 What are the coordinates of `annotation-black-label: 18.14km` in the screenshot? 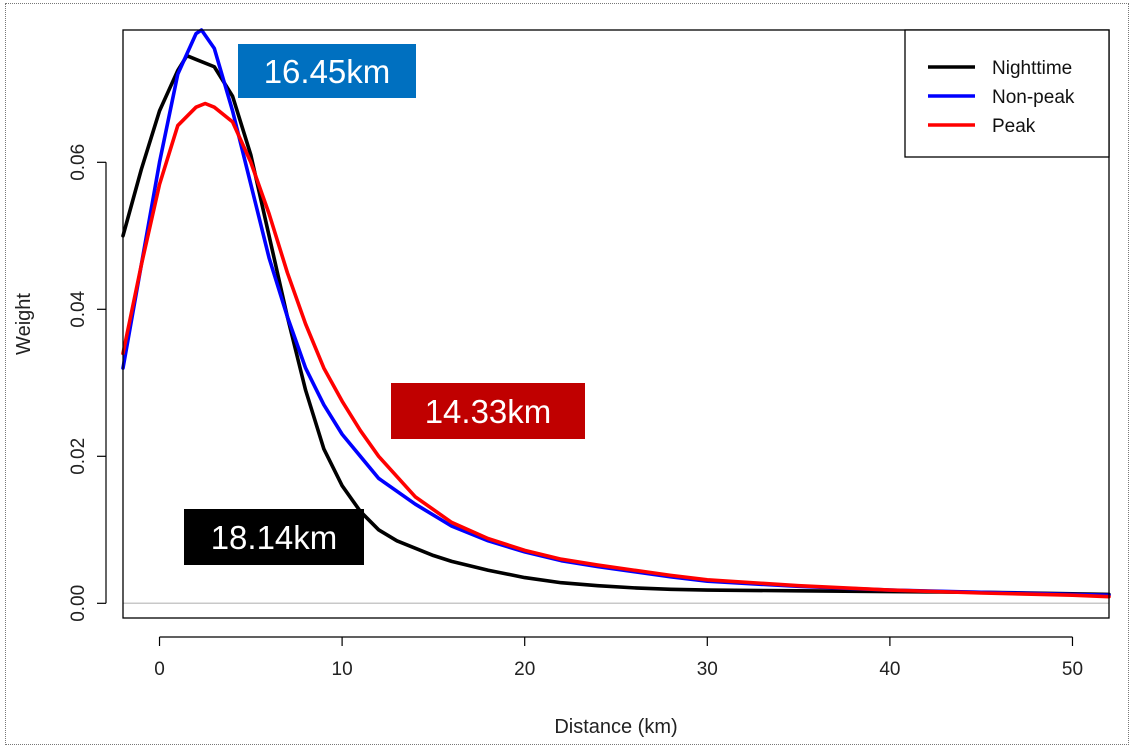 It's located at (274, 537).